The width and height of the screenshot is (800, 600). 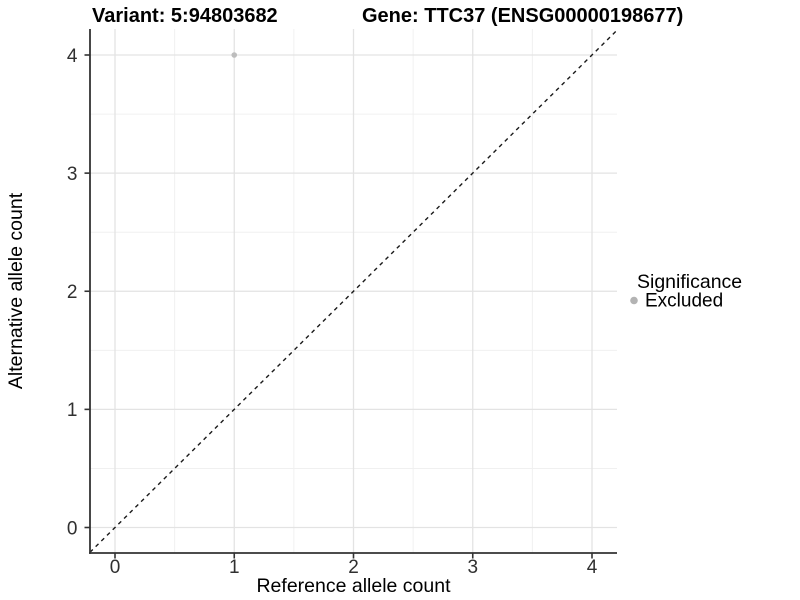 I want to click on legend: Significance Excluded, so click(x=686, y=291).